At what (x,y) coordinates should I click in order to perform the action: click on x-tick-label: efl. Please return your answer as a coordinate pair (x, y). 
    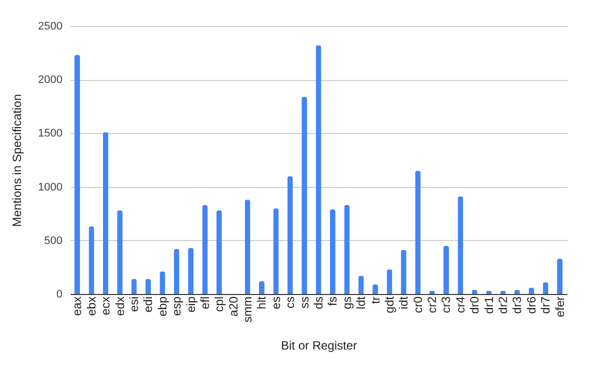
    Looking at the image, I should click on (205, 303).